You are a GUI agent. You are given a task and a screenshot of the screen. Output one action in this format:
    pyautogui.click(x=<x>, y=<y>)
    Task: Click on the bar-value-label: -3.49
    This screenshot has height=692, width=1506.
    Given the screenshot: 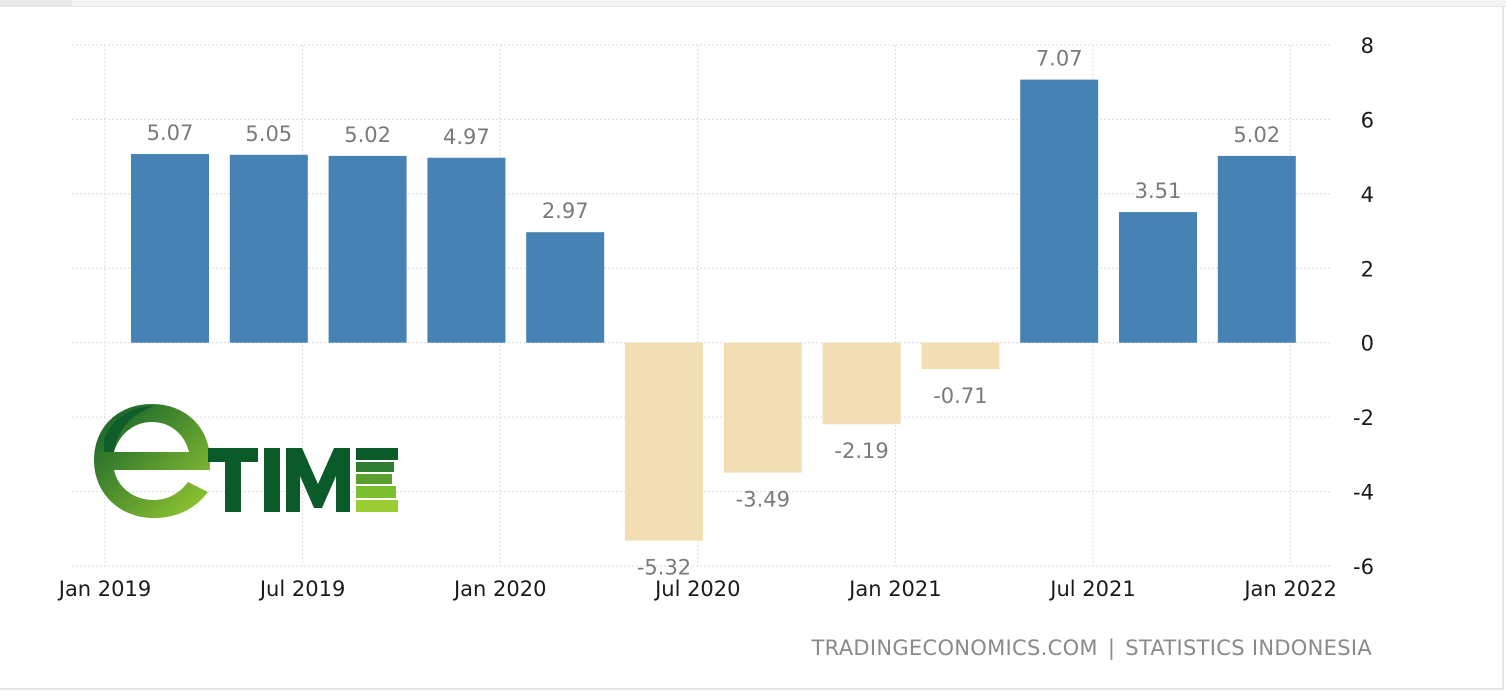 What is the action you would take?
    pyautogui.click(x=763, y=500)
    